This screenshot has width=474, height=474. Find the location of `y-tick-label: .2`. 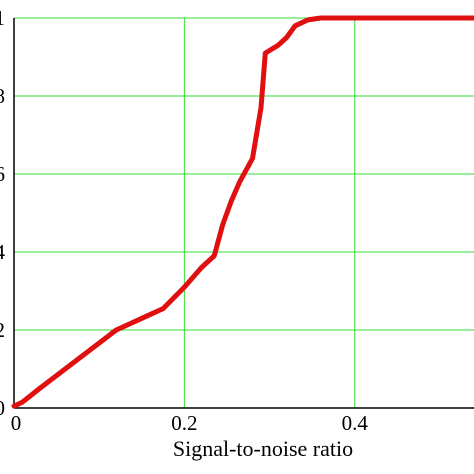

y-tick-label: .2 is located at coordinates (2, 330).